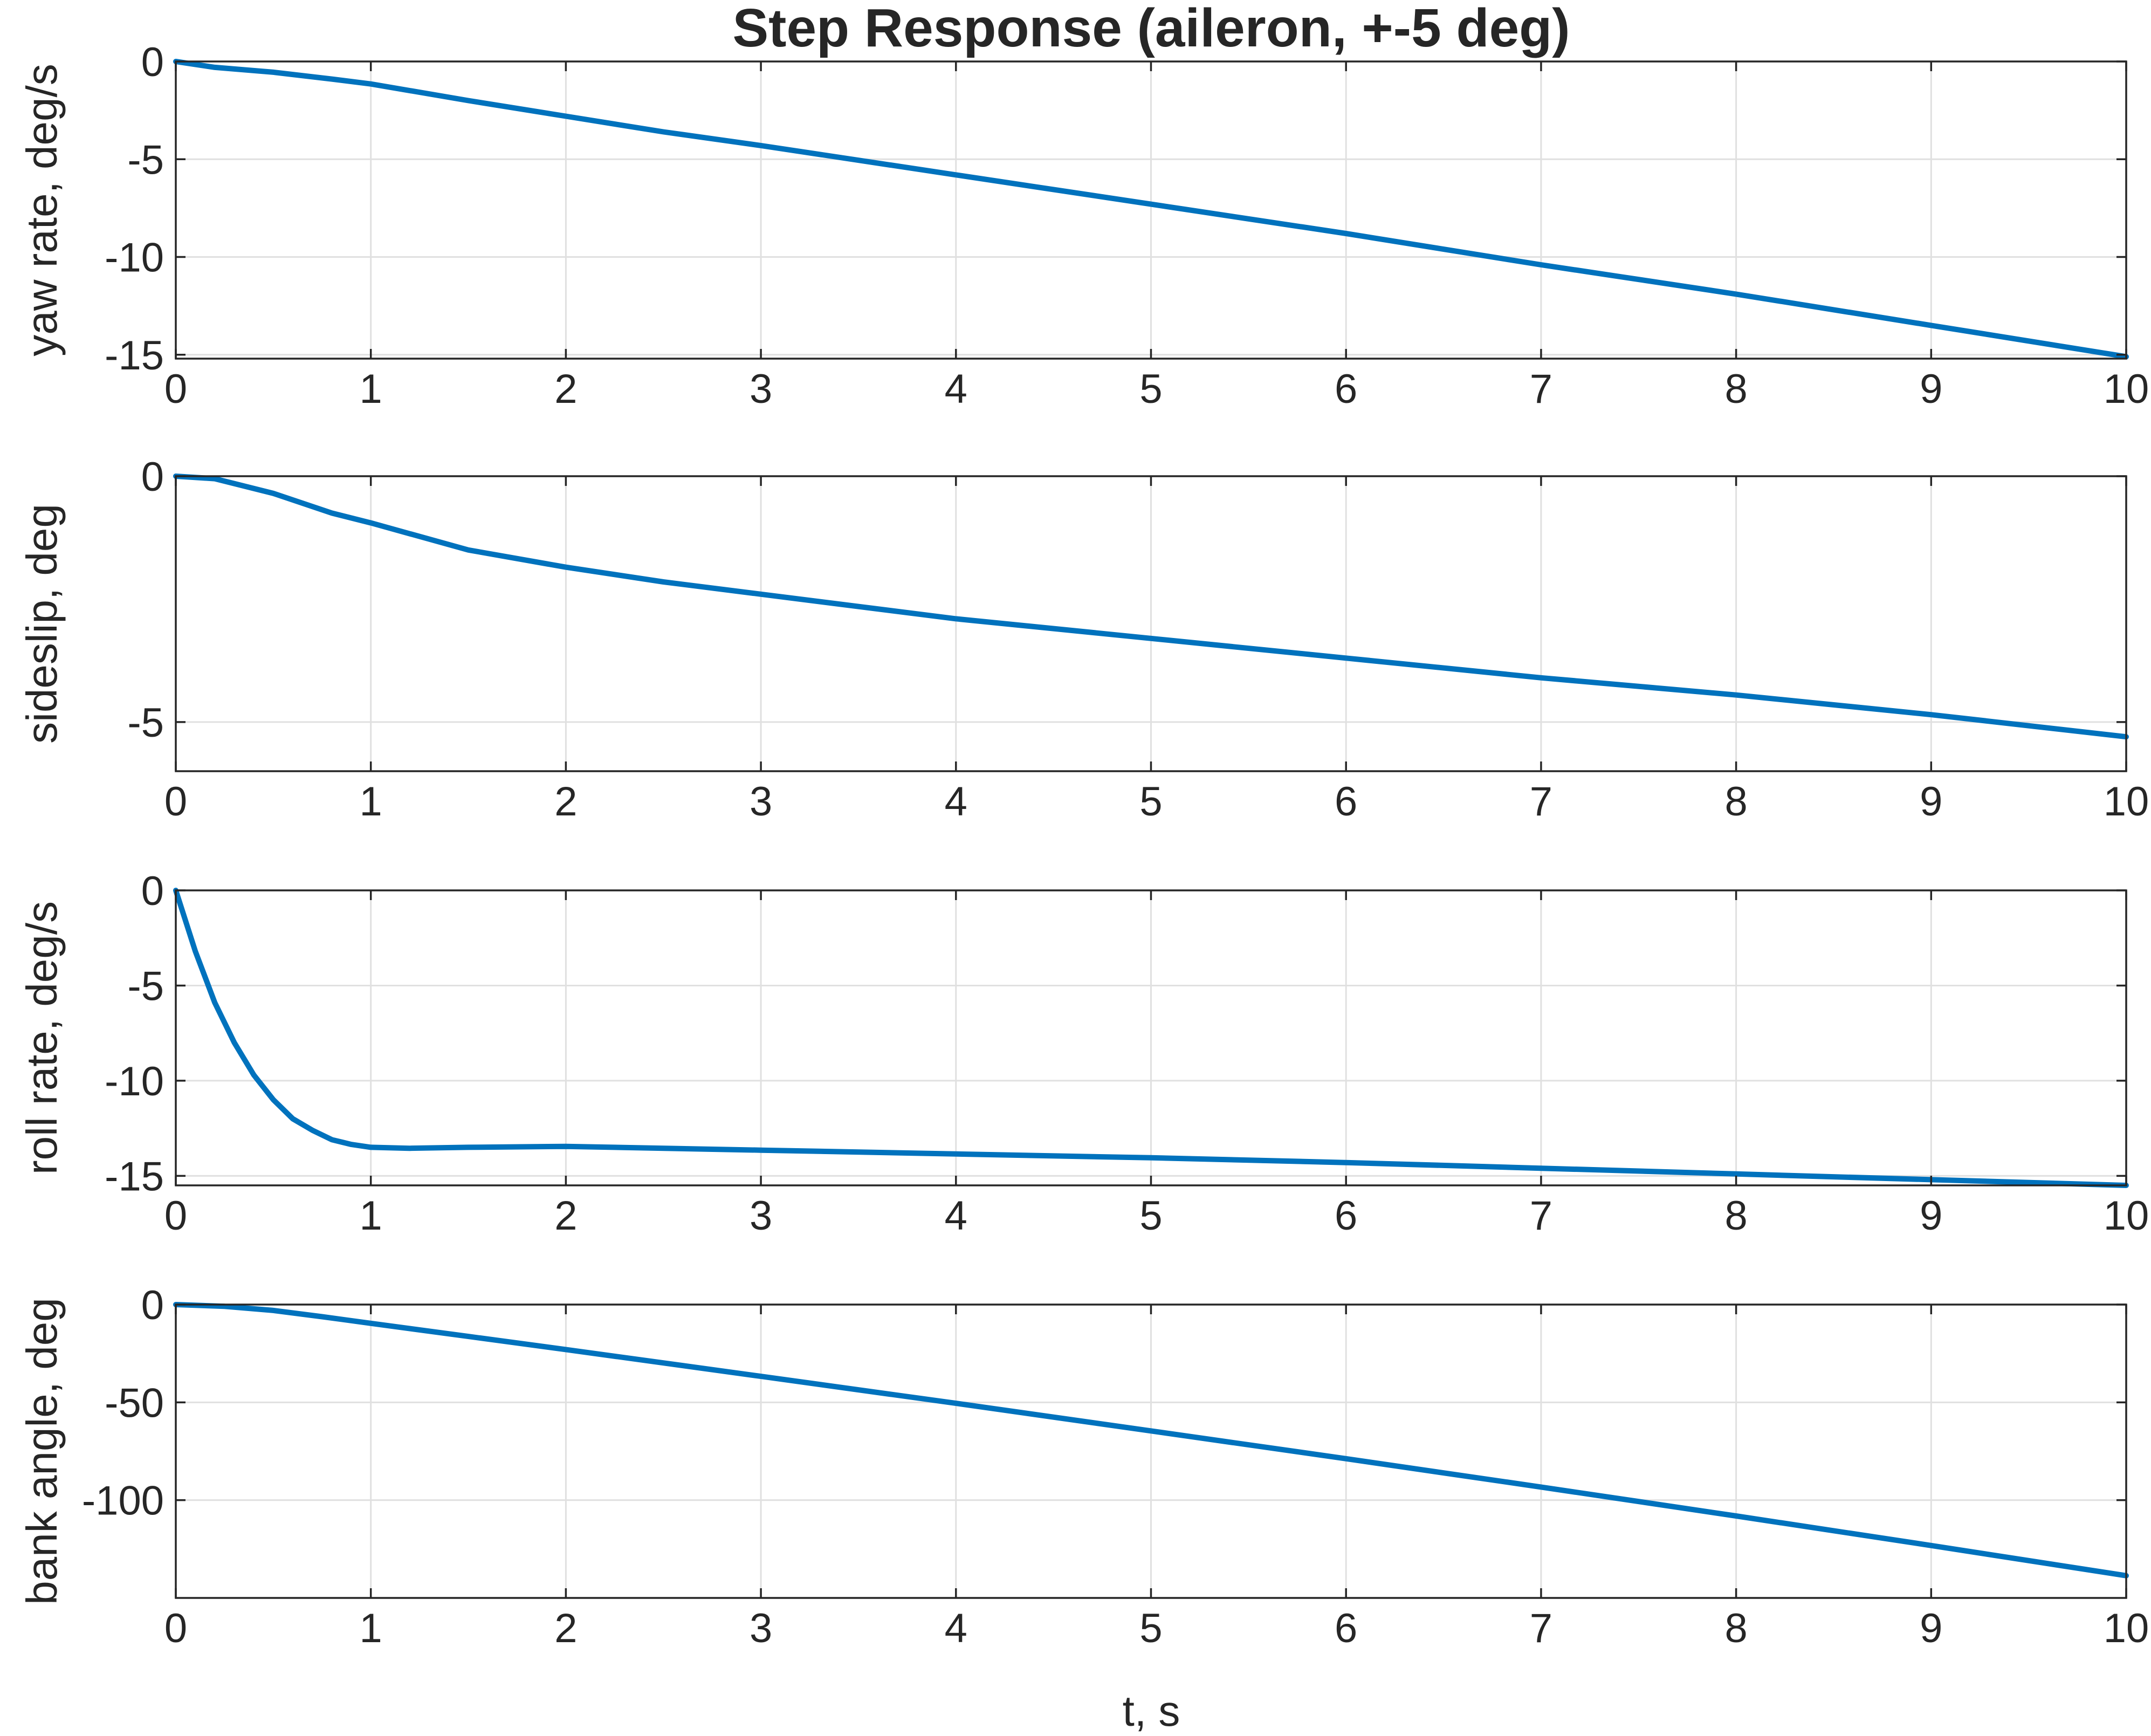  What do you see at coordinates (42, 1451) in the screenshot?
I see `y-axis-label: bank angle, deg` at bounding box center [42, 1451].